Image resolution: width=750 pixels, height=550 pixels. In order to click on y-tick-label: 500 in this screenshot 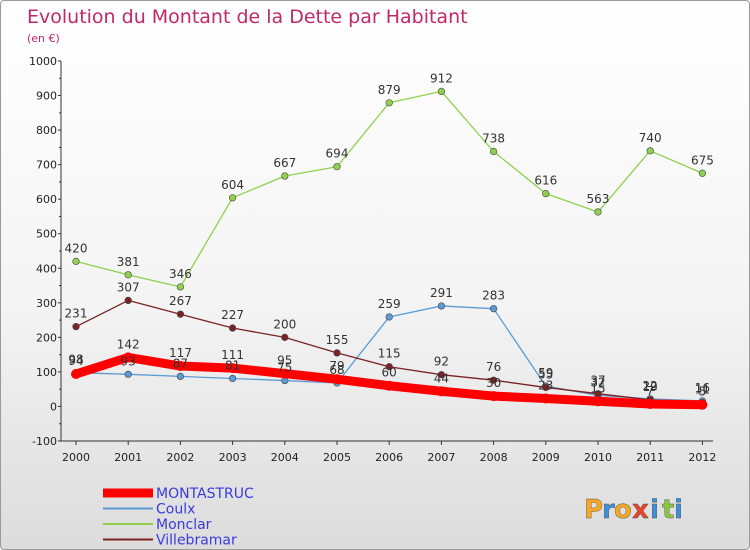, I will do `click(46, 234)`.